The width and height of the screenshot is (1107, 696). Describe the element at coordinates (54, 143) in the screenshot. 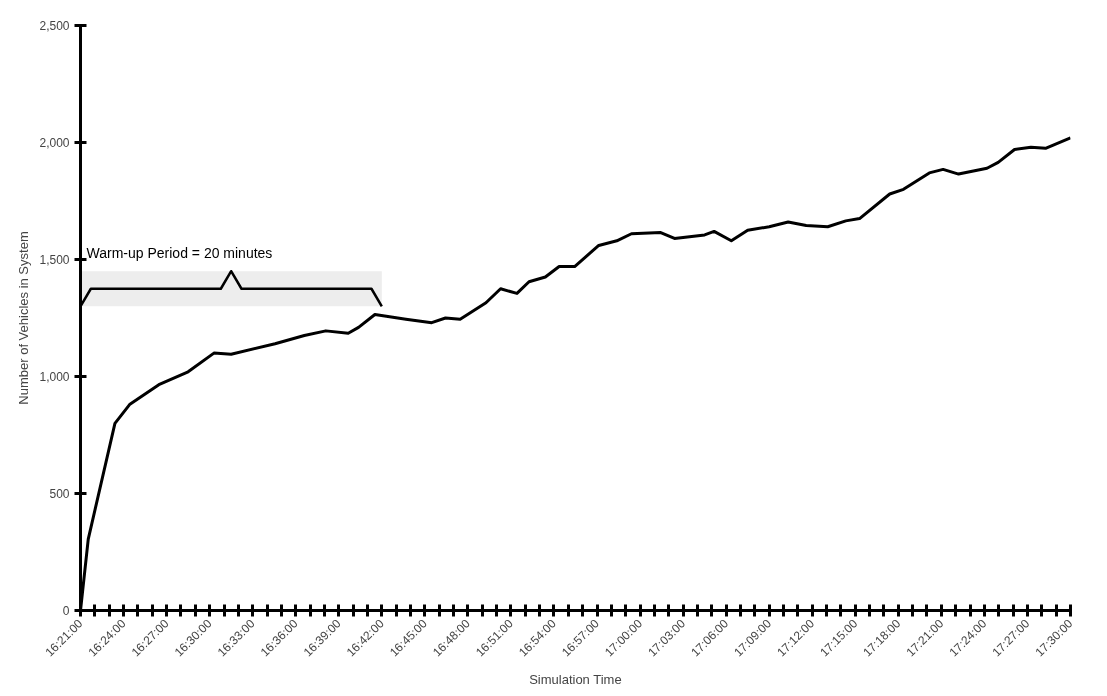

I see `y-tick-label: 2,000` at that location.